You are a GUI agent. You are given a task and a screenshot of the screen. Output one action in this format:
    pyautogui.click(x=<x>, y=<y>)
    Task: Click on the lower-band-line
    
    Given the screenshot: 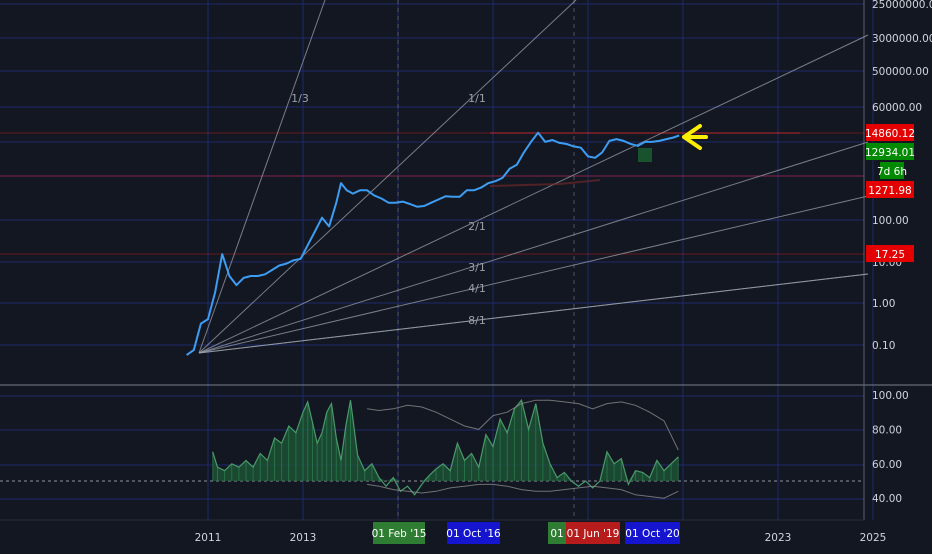 What is the action you would take?
    pyautogui.click(x=523, y=491)
    